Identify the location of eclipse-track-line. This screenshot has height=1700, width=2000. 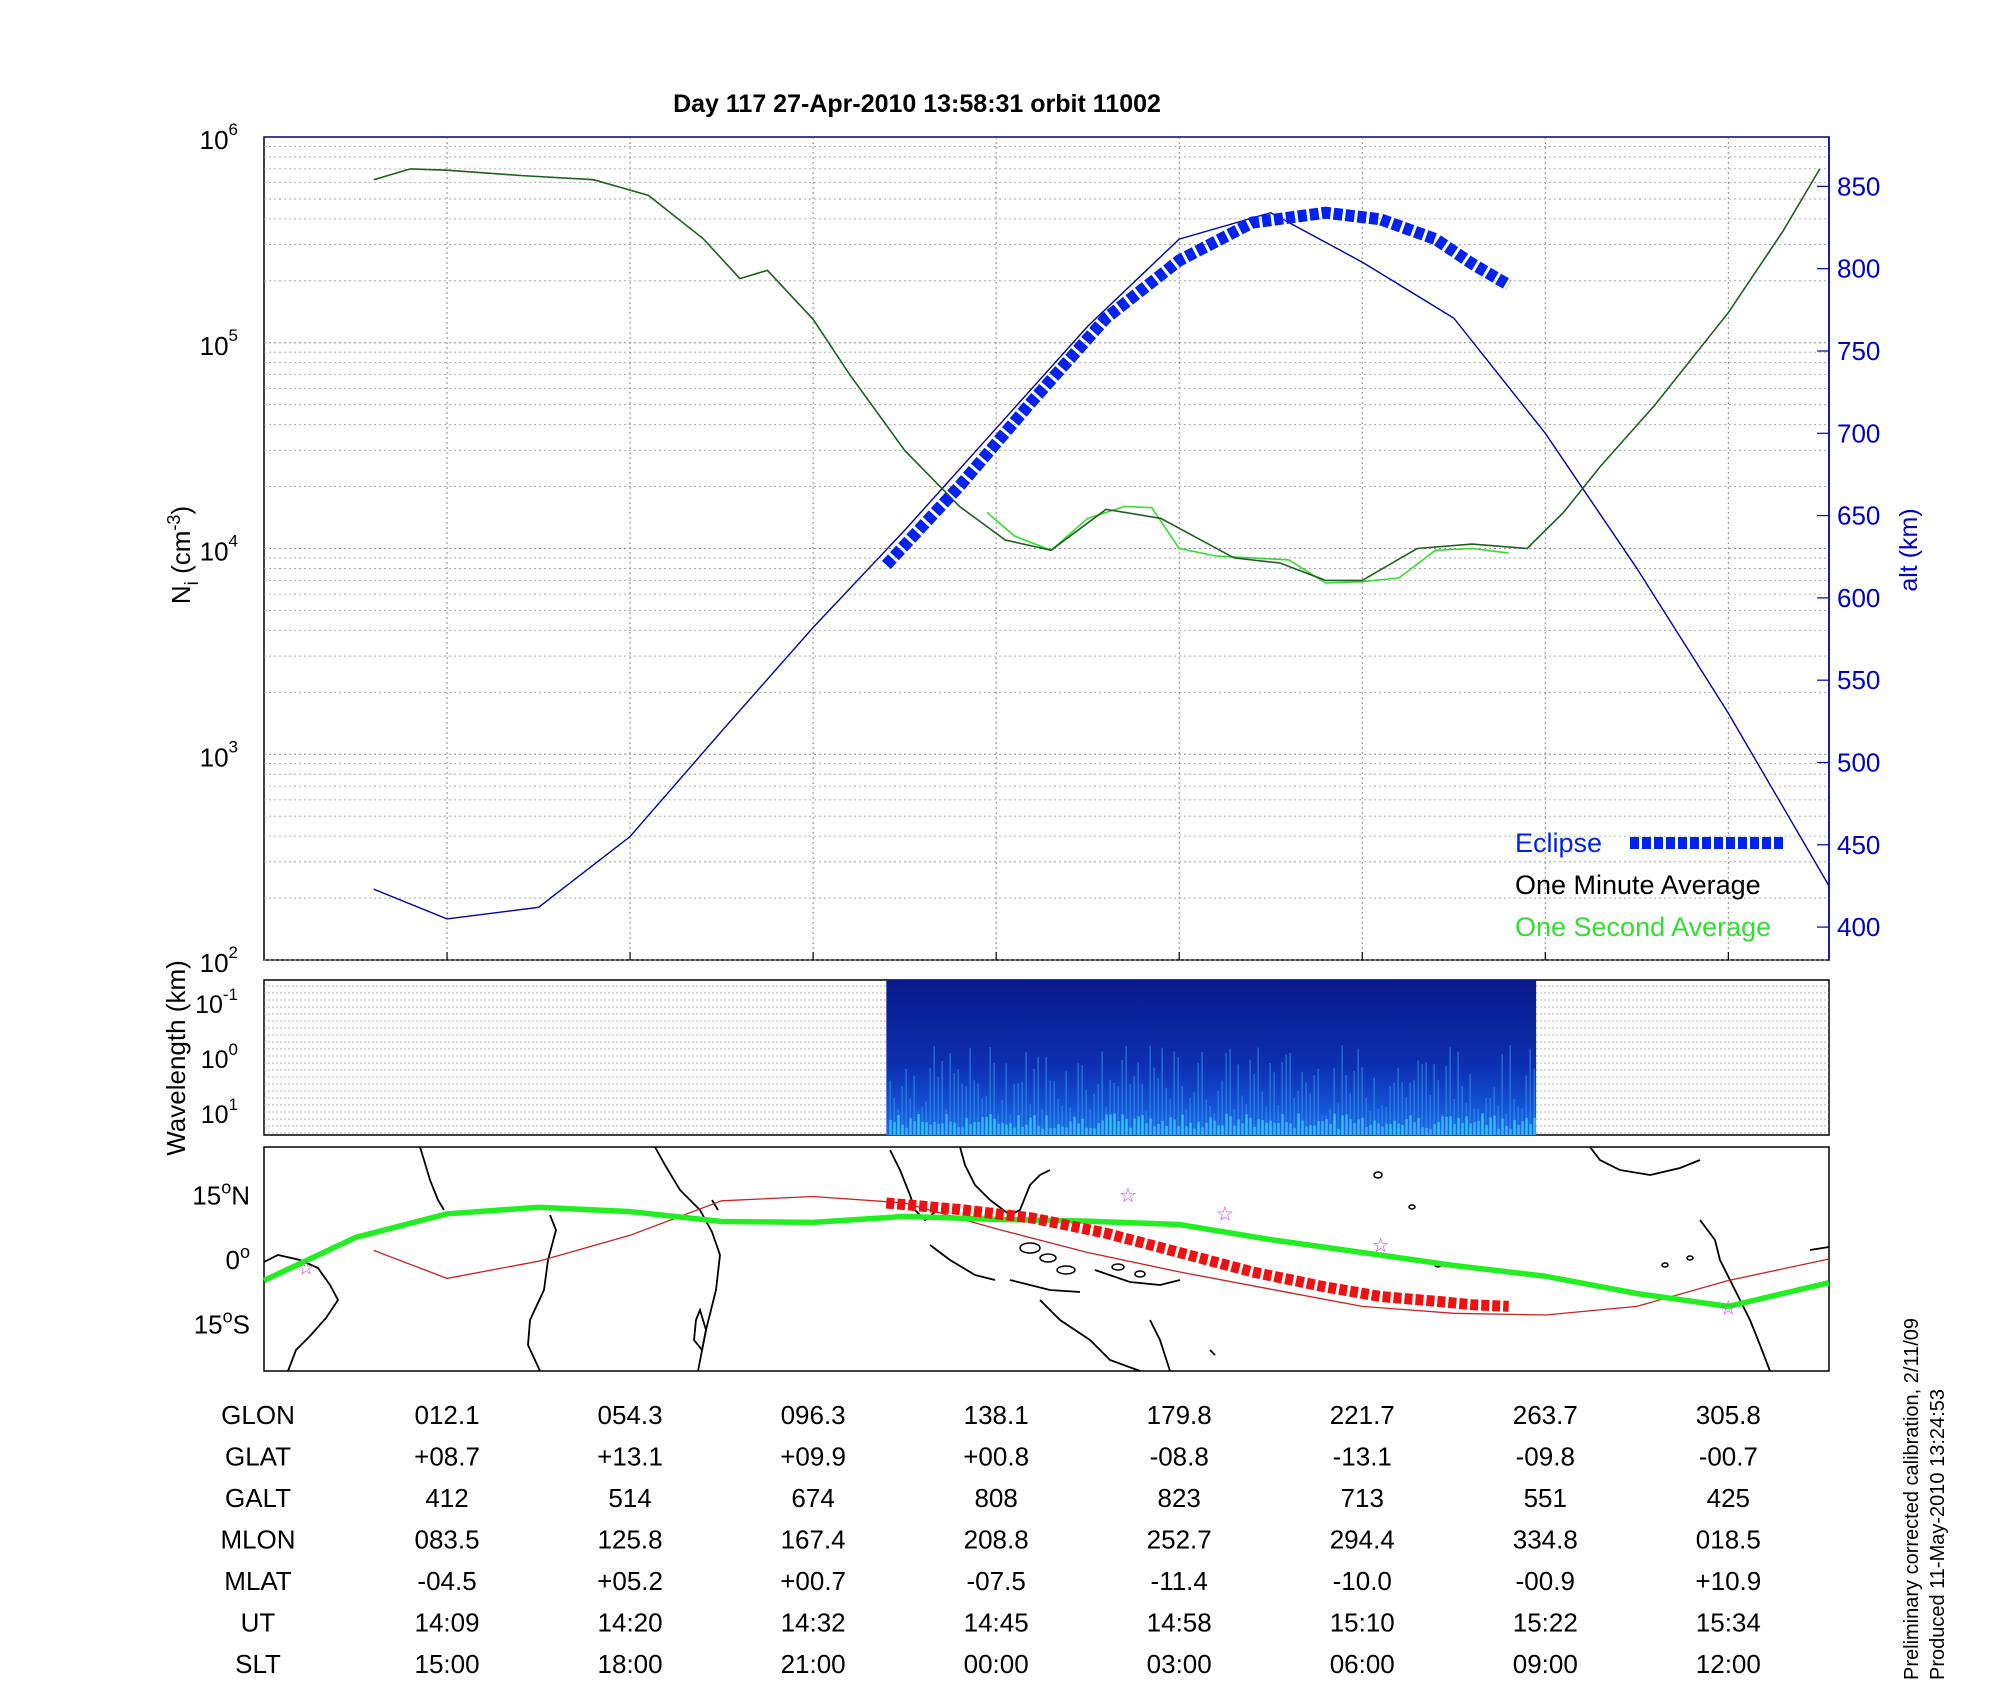
(1197, 1254).